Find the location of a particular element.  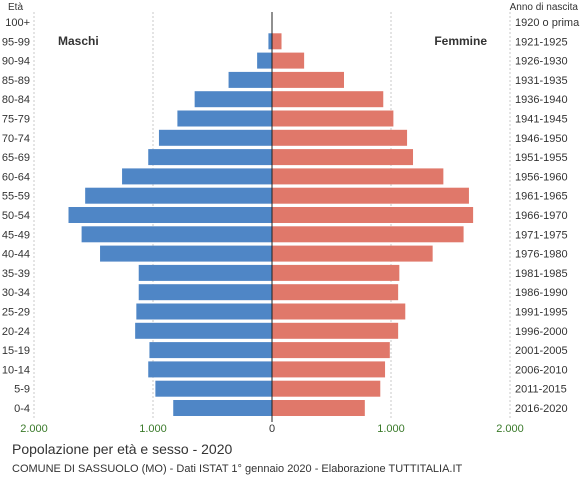

age-tick-label: 55-59 is located at coordinates (16, 197).